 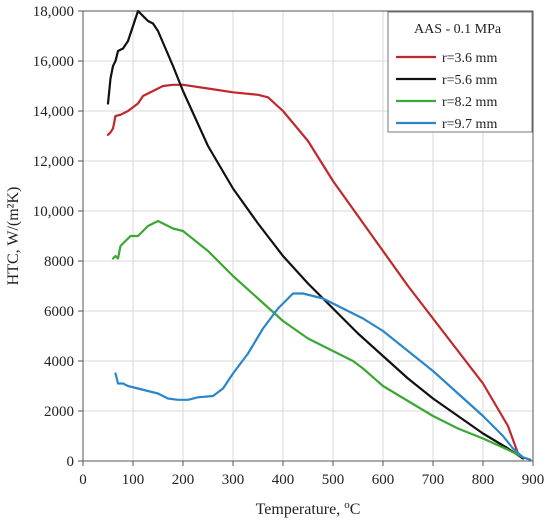 I want to click on unit-letter: C, so click(x=355, y=509).